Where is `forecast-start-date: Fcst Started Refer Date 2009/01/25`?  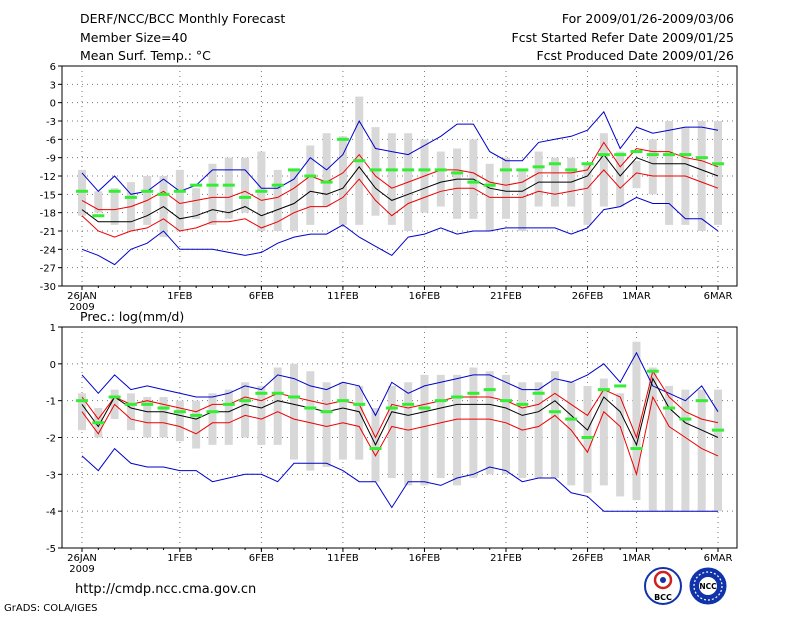 forecast-start-date: Fcst Started Refer Date 2009/01/25 is located at coordinates (623, 37).